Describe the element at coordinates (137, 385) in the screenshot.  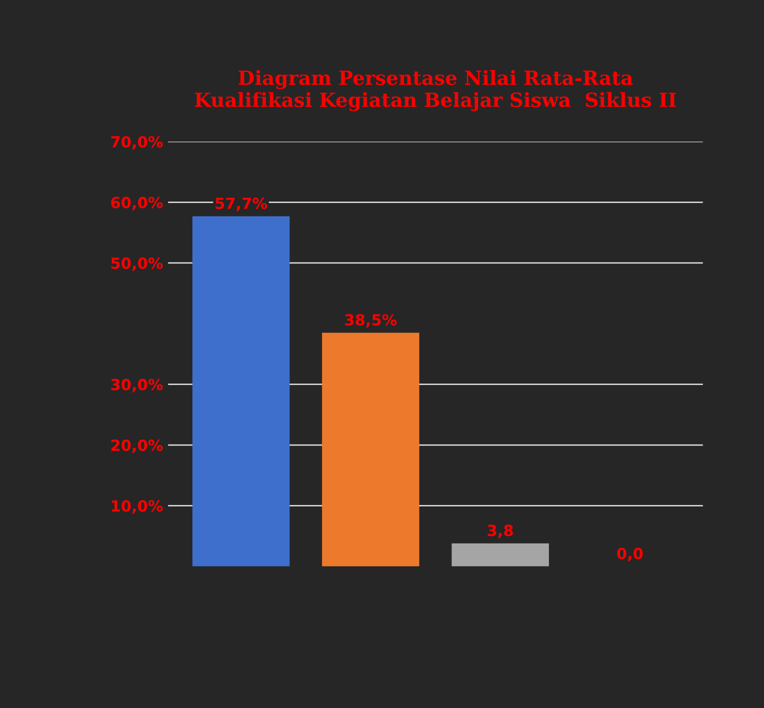
I see `y-tick-label: 30,0%` at that location.